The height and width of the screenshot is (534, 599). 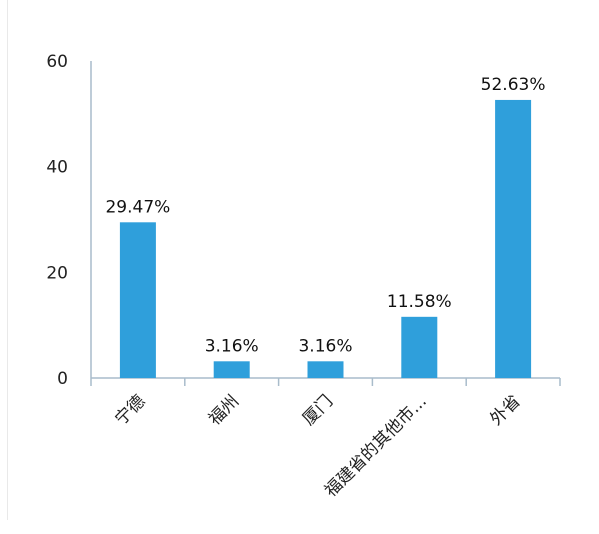 I want to click on data-label: 29.47%, so click(x=137, y=207).